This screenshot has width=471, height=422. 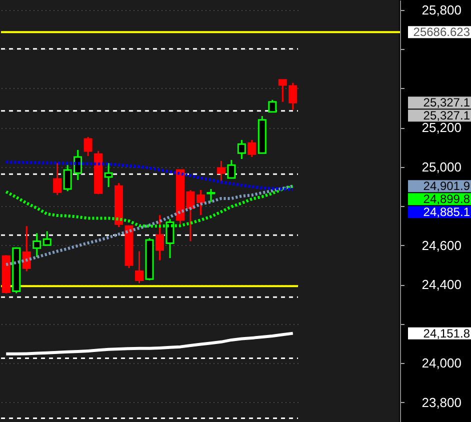 I want to click on text: 24,151.8, so click(x=446, y=333).